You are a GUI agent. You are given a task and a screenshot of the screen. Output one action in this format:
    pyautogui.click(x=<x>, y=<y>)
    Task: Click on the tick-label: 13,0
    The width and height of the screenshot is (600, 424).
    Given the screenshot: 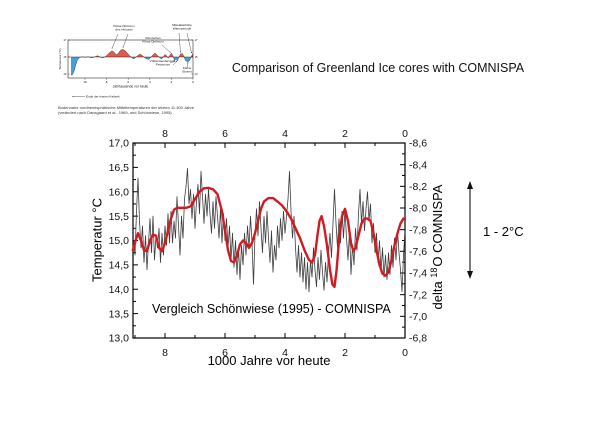 What is the action you would take?
    pyautogui.click(x=119, y=339)
    